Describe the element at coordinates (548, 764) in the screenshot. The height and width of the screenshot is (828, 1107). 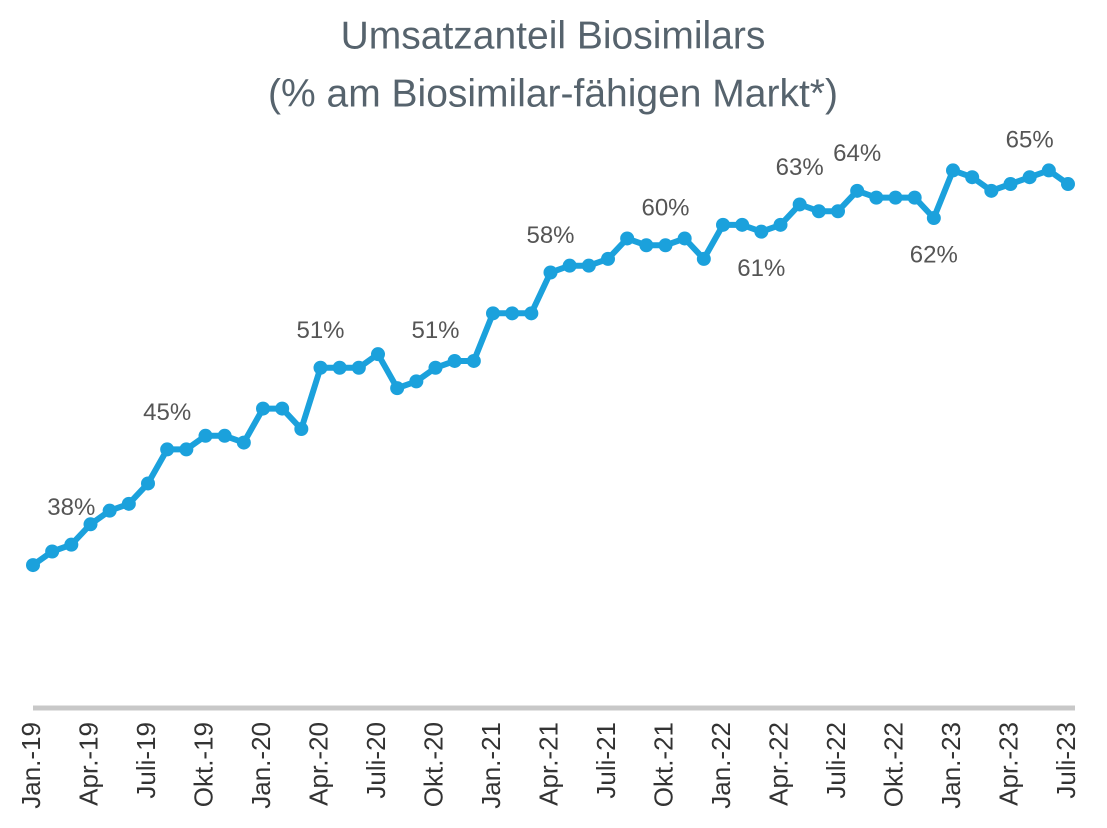
I see `x-tick-label: Apr.-21` at that location.